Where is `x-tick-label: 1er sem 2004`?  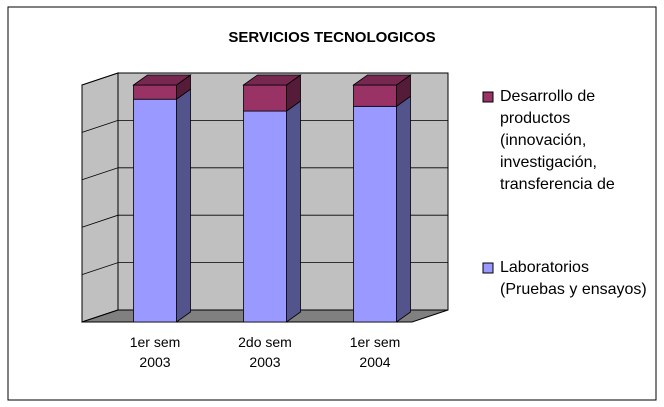 x-tick-label: 1er sem 2004 is located at coordinates (375, 352).